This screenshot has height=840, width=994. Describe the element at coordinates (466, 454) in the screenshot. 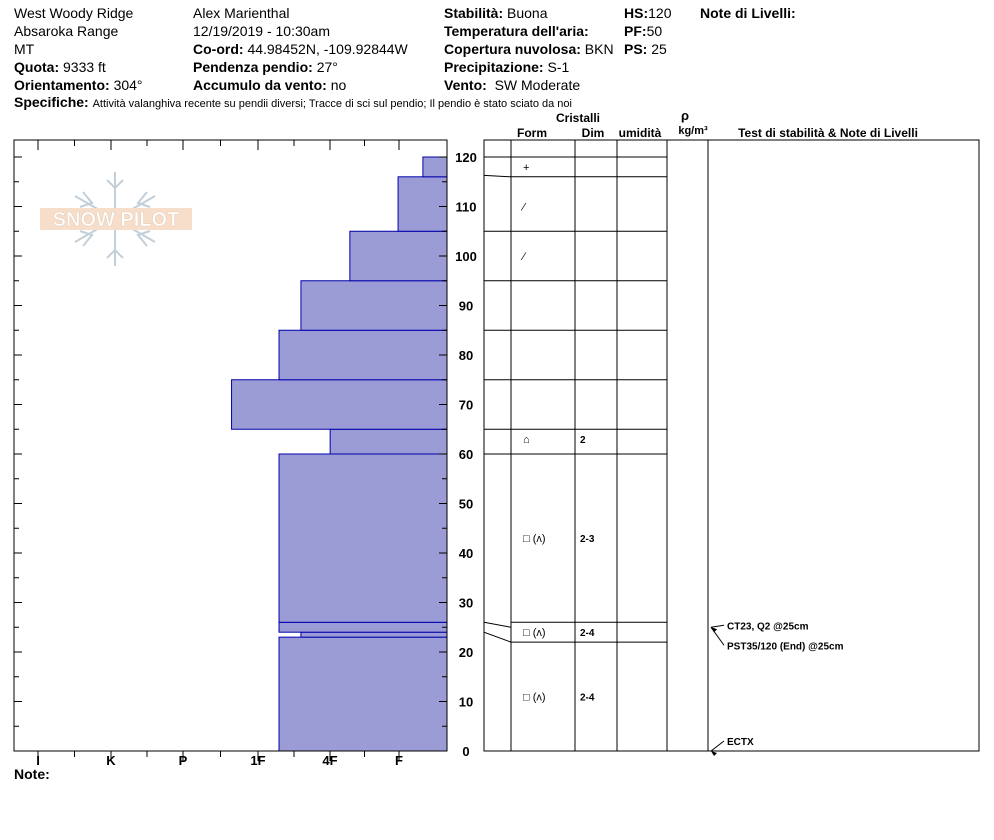

I see `depth-tick-label: 60` at that location.